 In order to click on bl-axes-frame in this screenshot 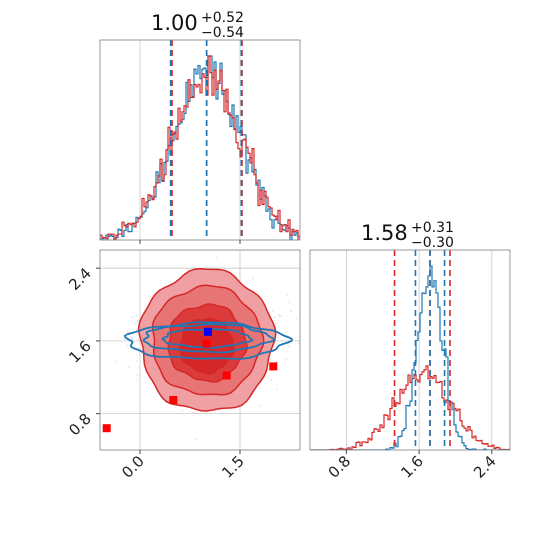, I will do `click(200, 350)`.